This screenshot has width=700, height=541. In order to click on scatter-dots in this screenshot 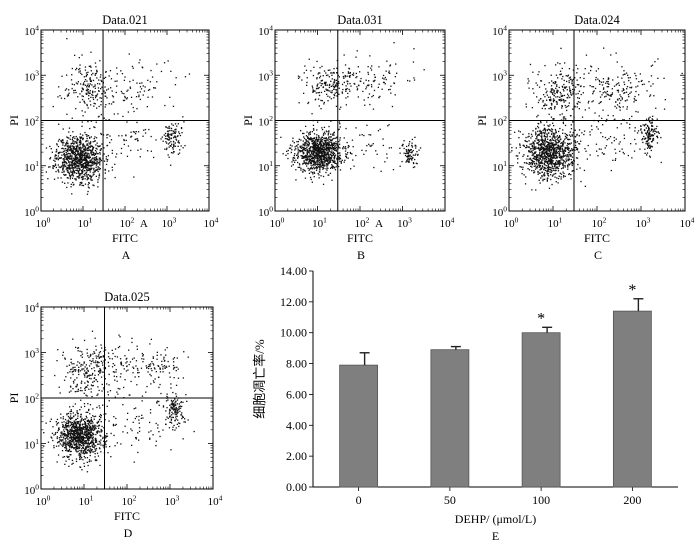, I will do `click(597, 119)`.